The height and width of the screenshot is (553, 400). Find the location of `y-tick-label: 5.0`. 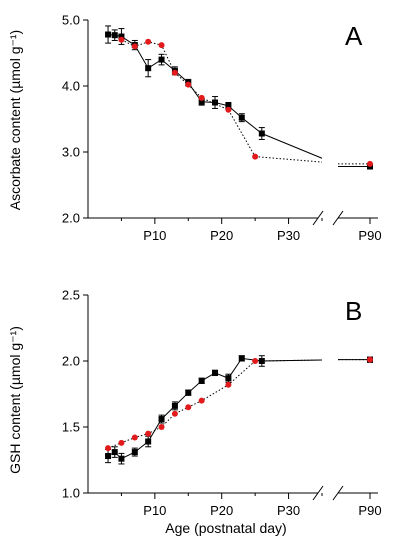

y-tick-label: 5.0 is located at coordinates (71, 20).